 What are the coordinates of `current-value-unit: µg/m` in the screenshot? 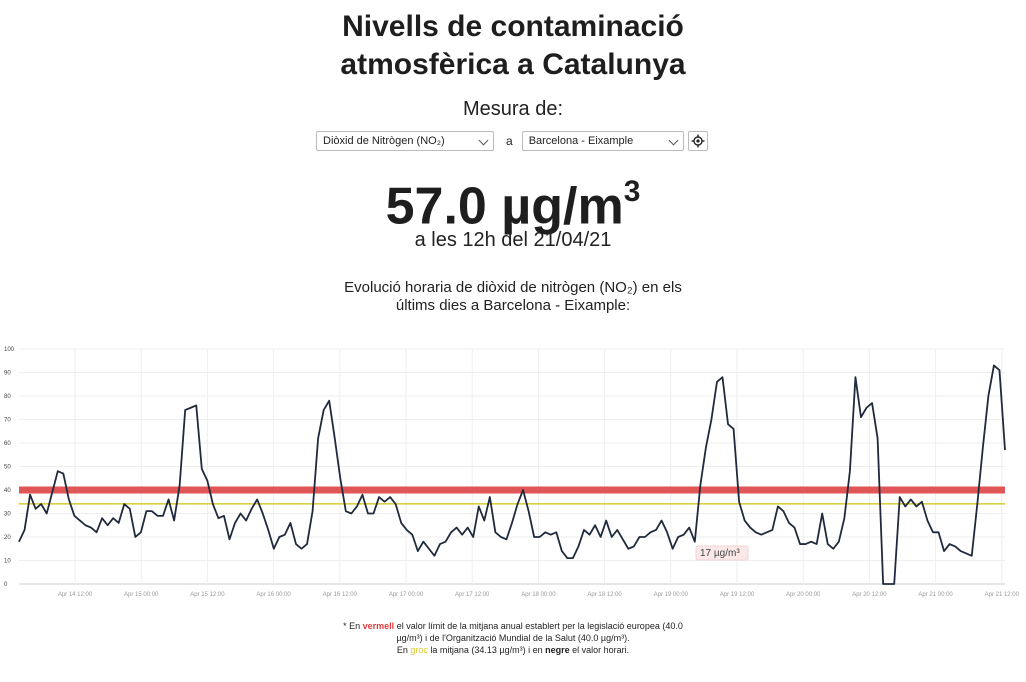 It's located at (562, 206).